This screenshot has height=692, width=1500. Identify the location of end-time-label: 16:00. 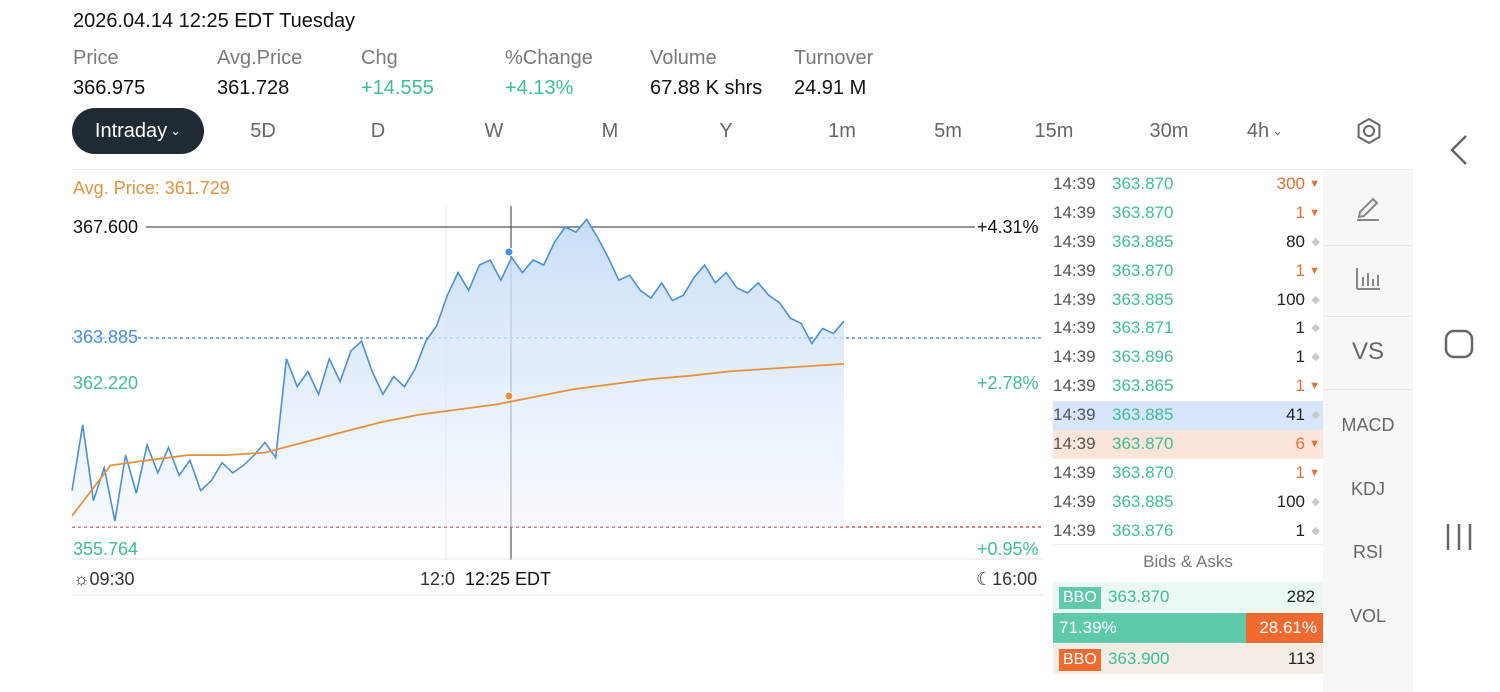
(1015, 579).